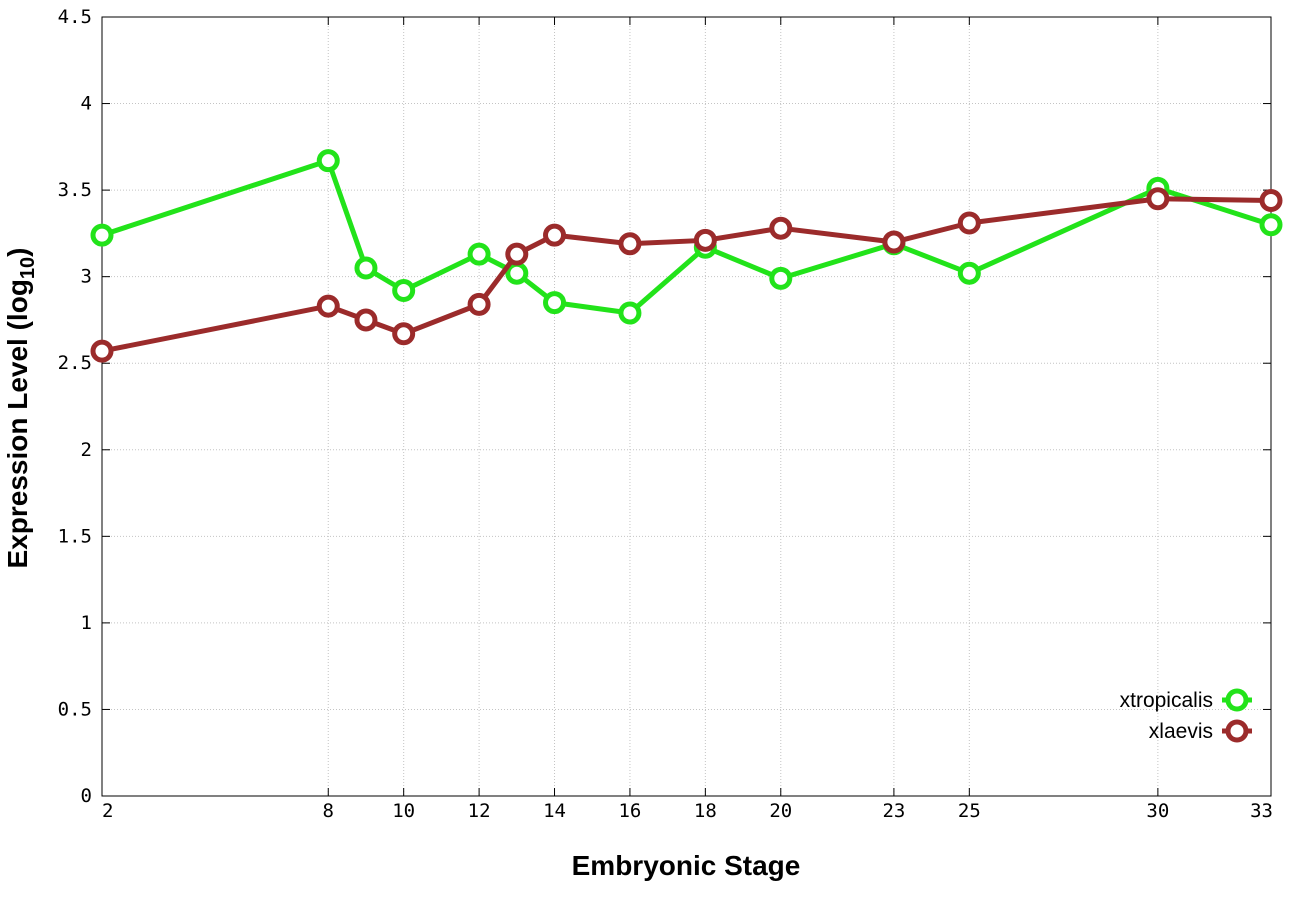  I want to click on x-tick-label: 8, so click(328, 811).